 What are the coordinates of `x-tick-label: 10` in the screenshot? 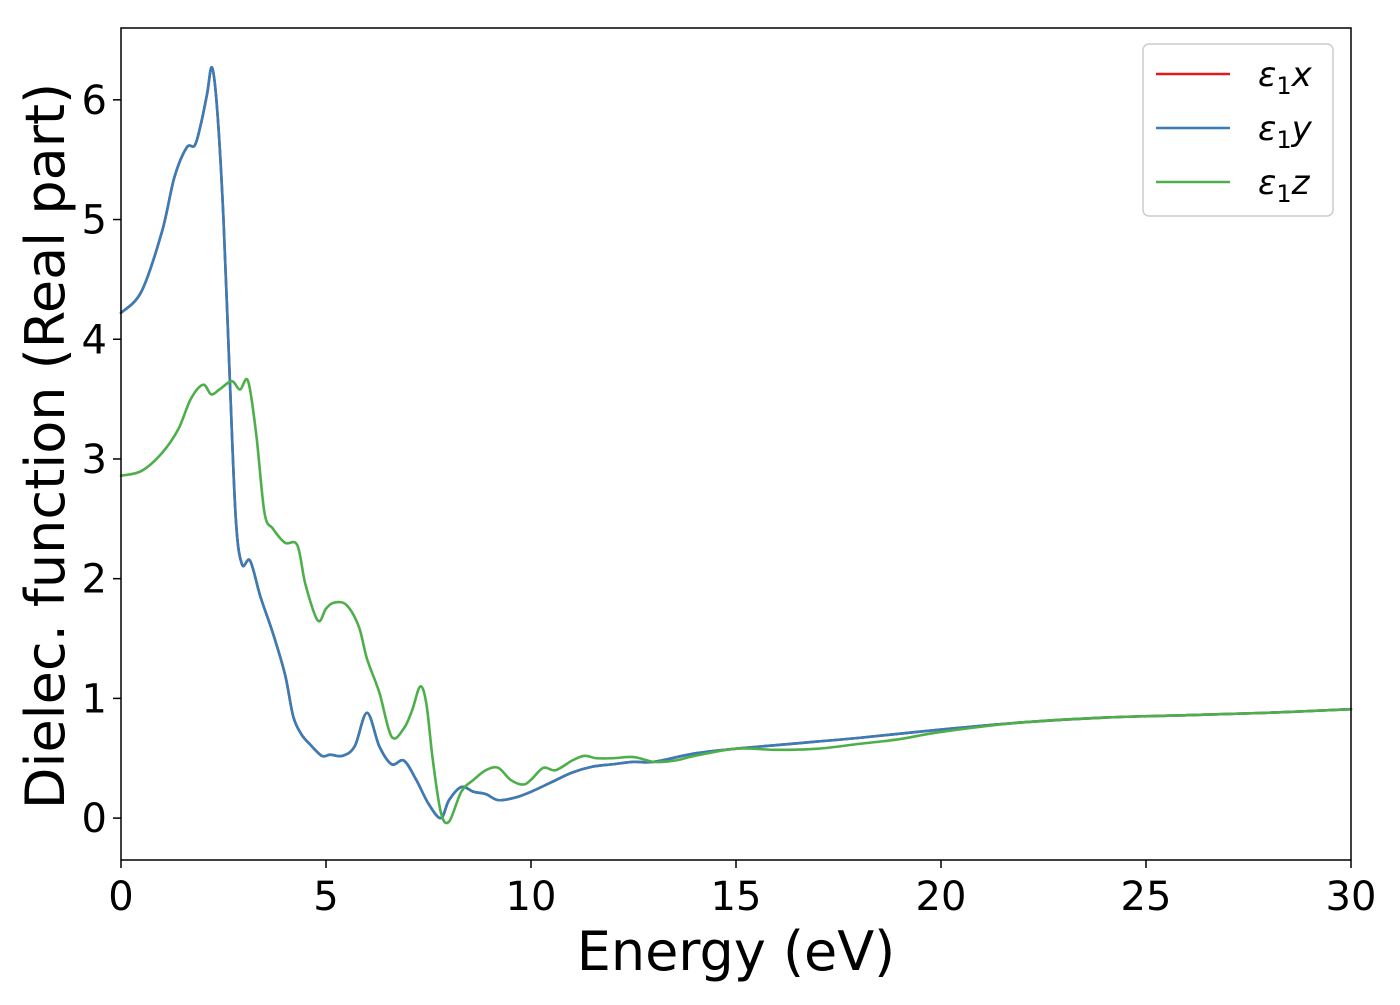 It's located at (531, 897).